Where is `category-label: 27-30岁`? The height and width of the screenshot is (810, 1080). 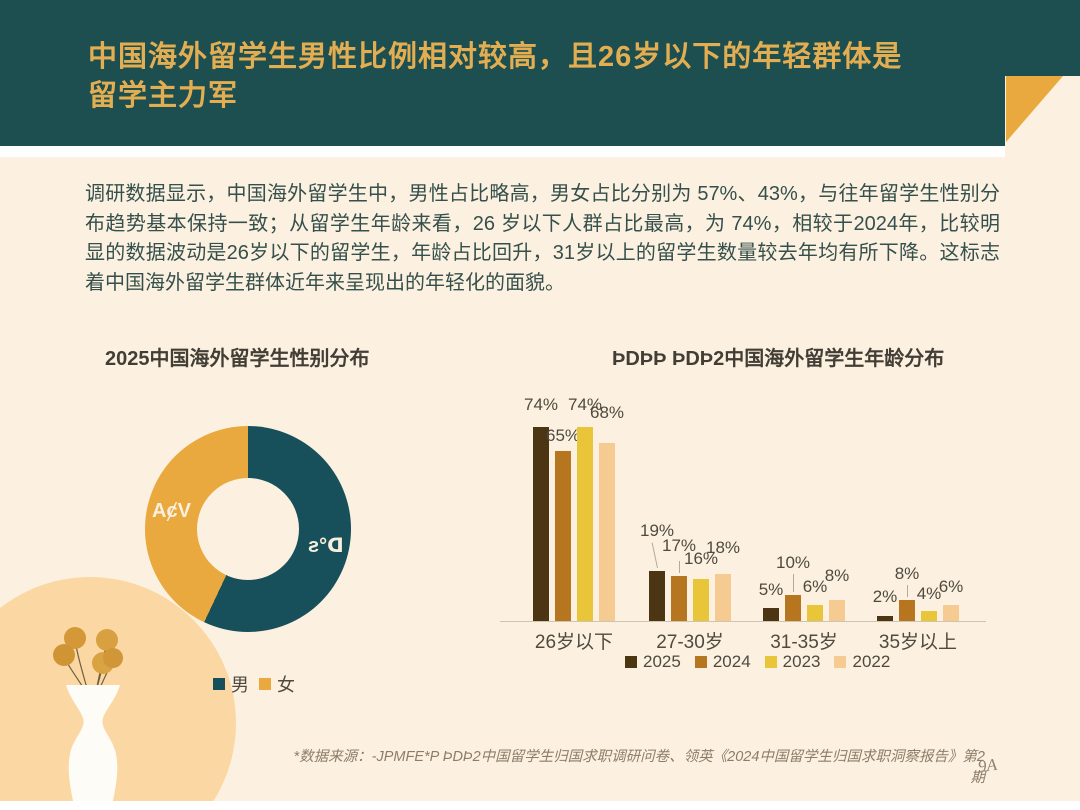
category-label: 27-30岁 is located at coordinates (690, 642).